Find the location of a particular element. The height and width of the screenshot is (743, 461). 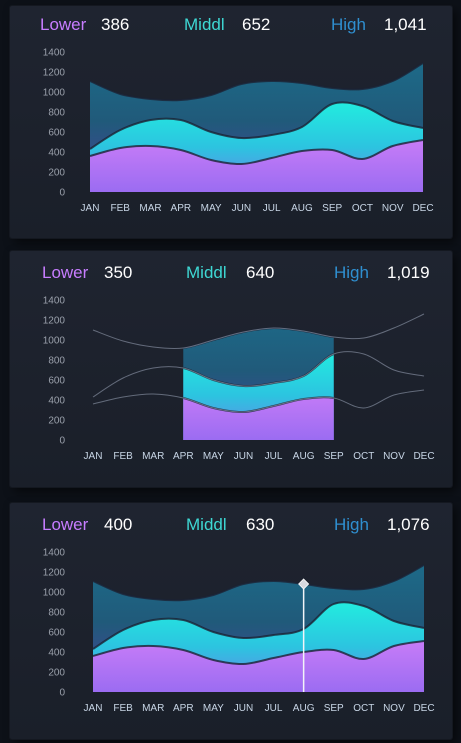

high-value: 1,076 is located at coordinates (408, 524).